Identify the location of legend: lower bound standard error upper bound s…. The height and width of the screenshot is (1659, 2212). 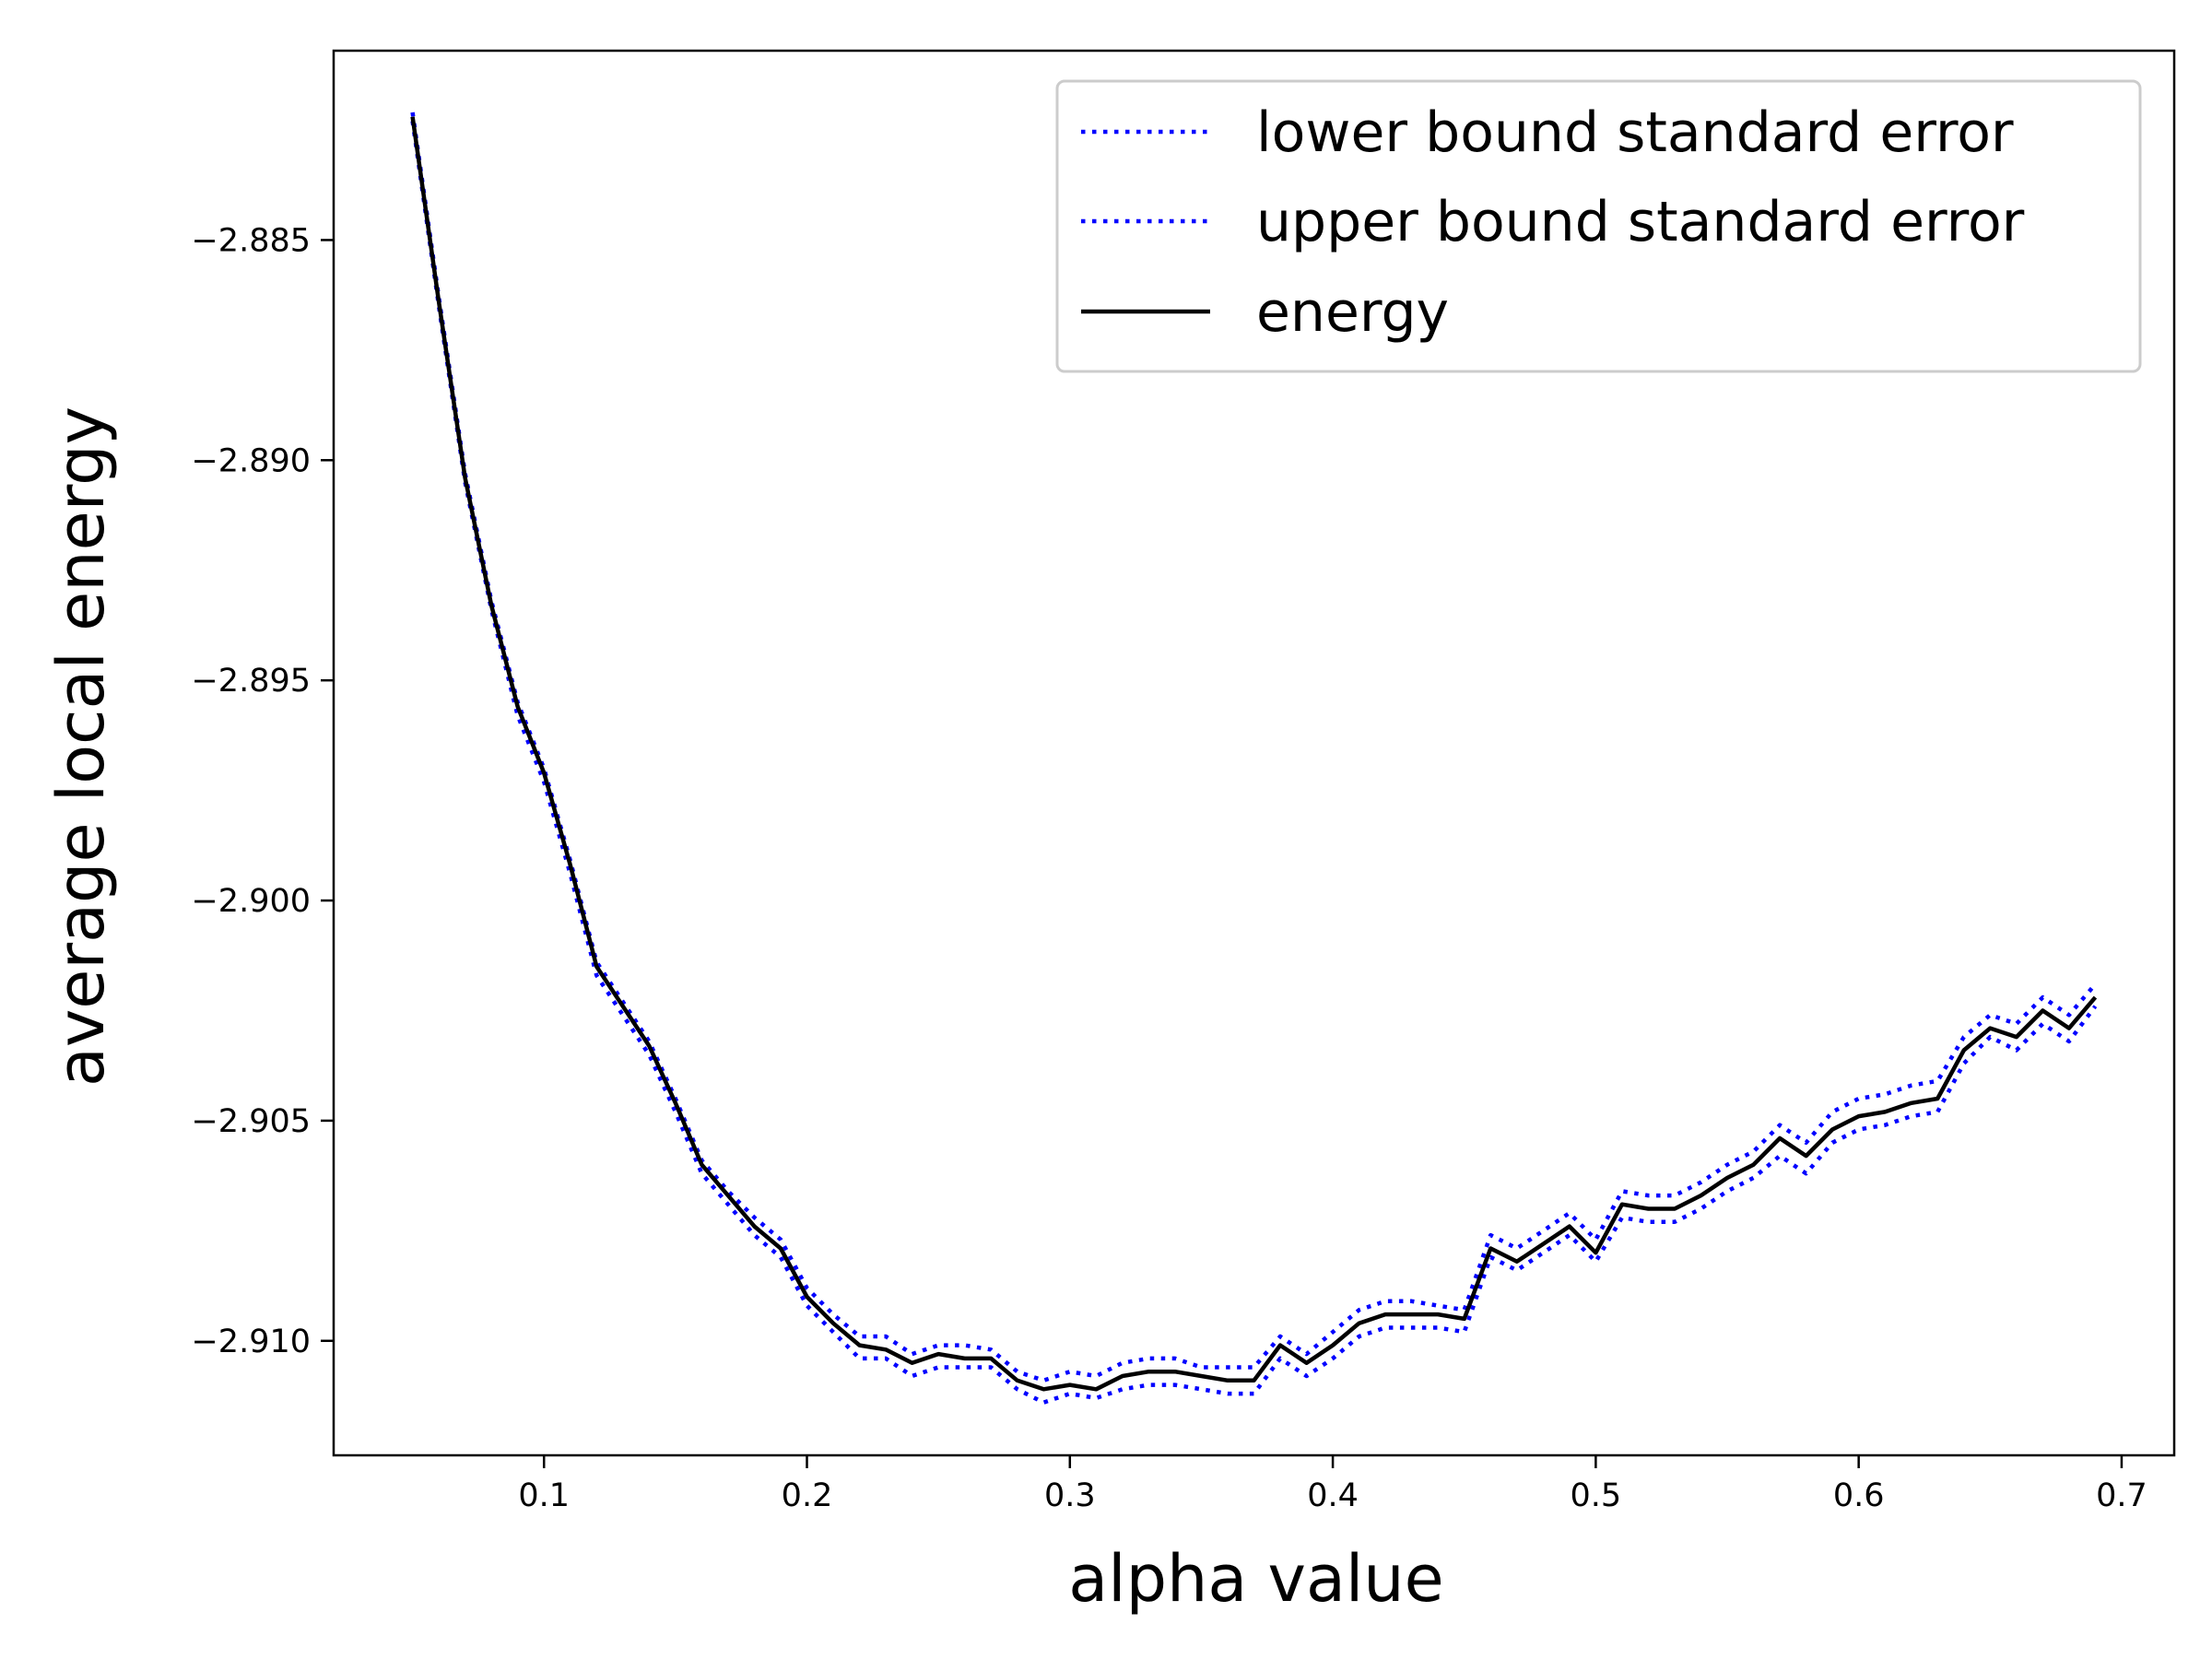
(1598, 226).